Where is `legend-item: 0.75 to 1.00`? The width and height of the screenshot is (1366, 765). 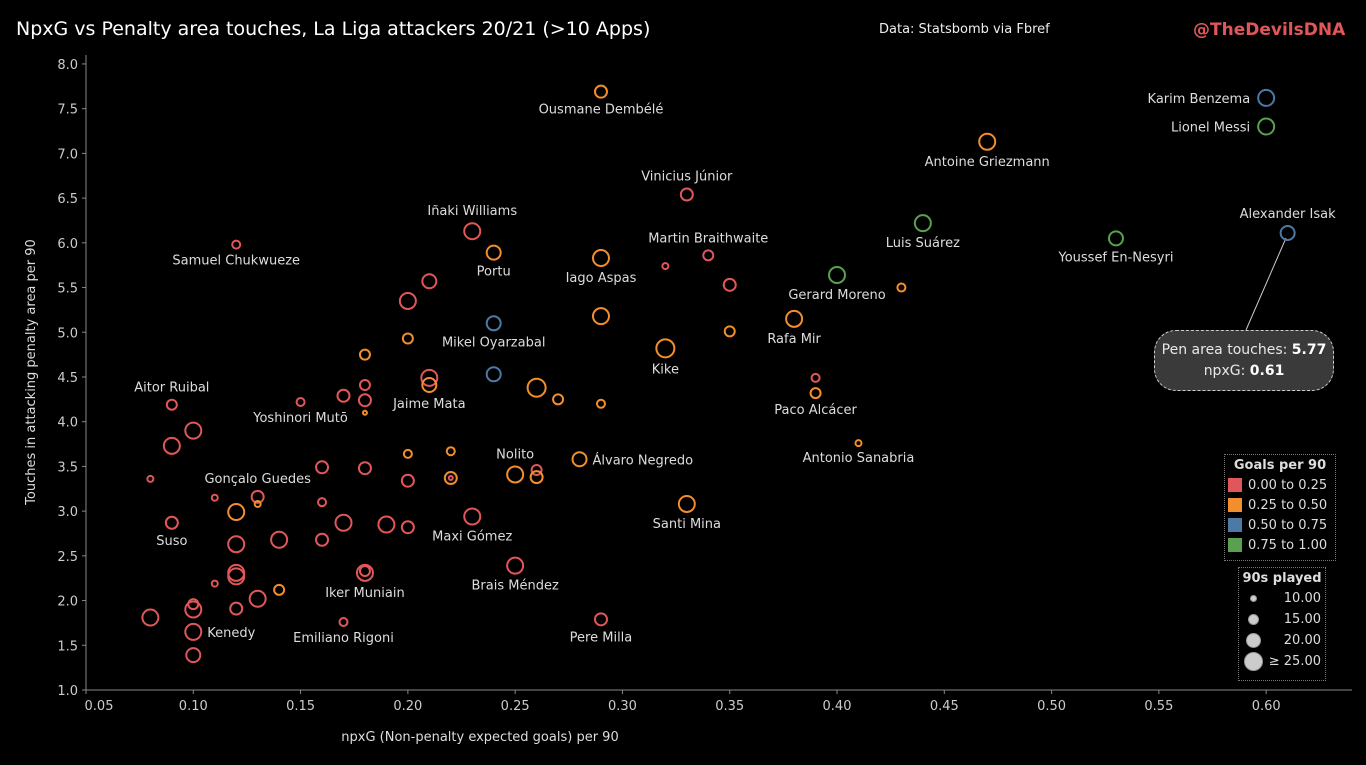
legend-item: 0.75 to 1.00 is located at coordinates (1280, 545).